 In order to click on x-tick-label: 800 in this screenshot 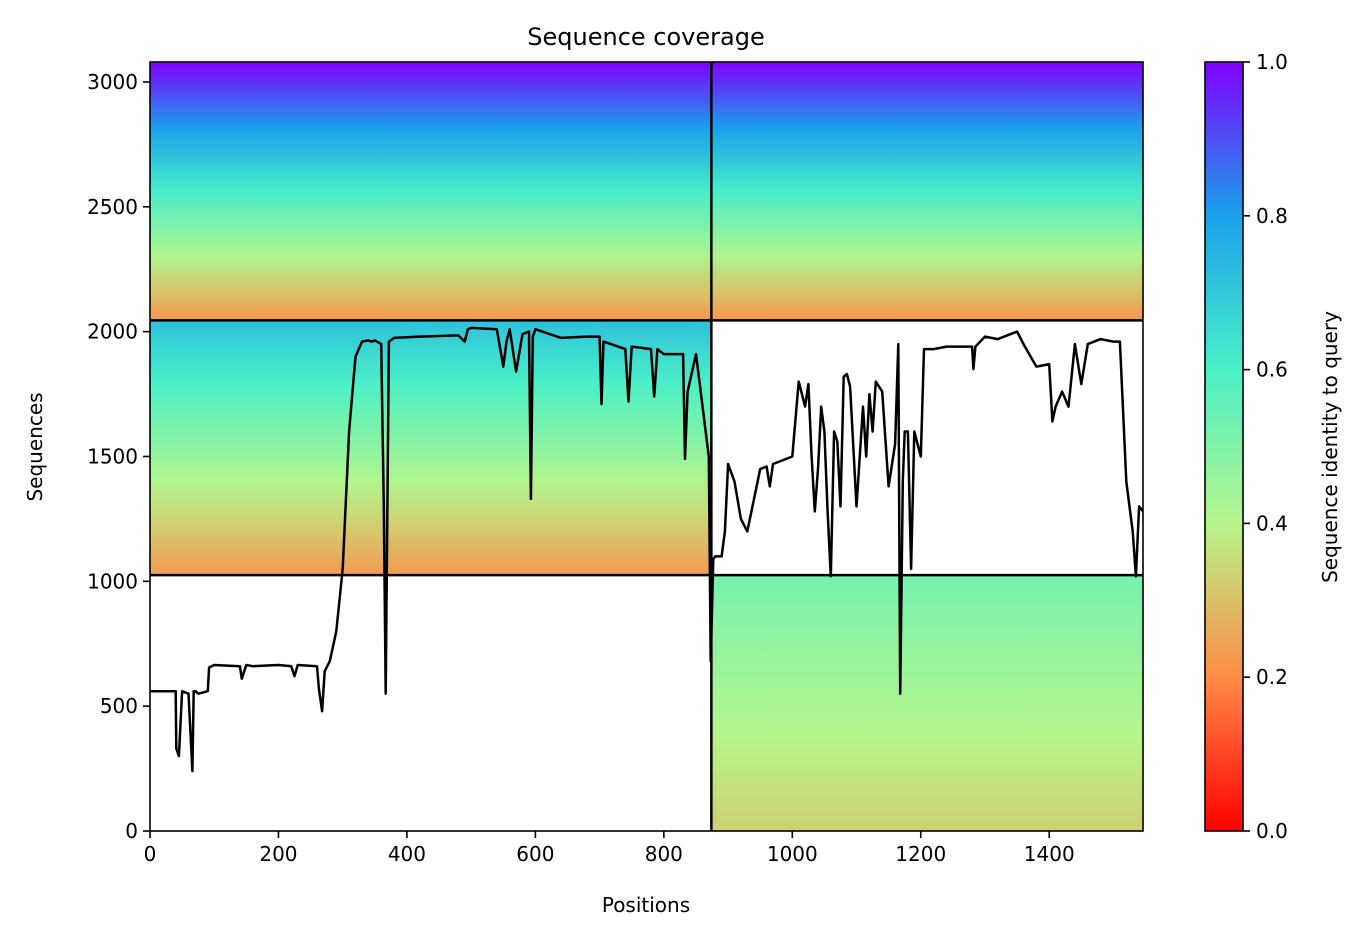, I will do `click(664, 854)`.